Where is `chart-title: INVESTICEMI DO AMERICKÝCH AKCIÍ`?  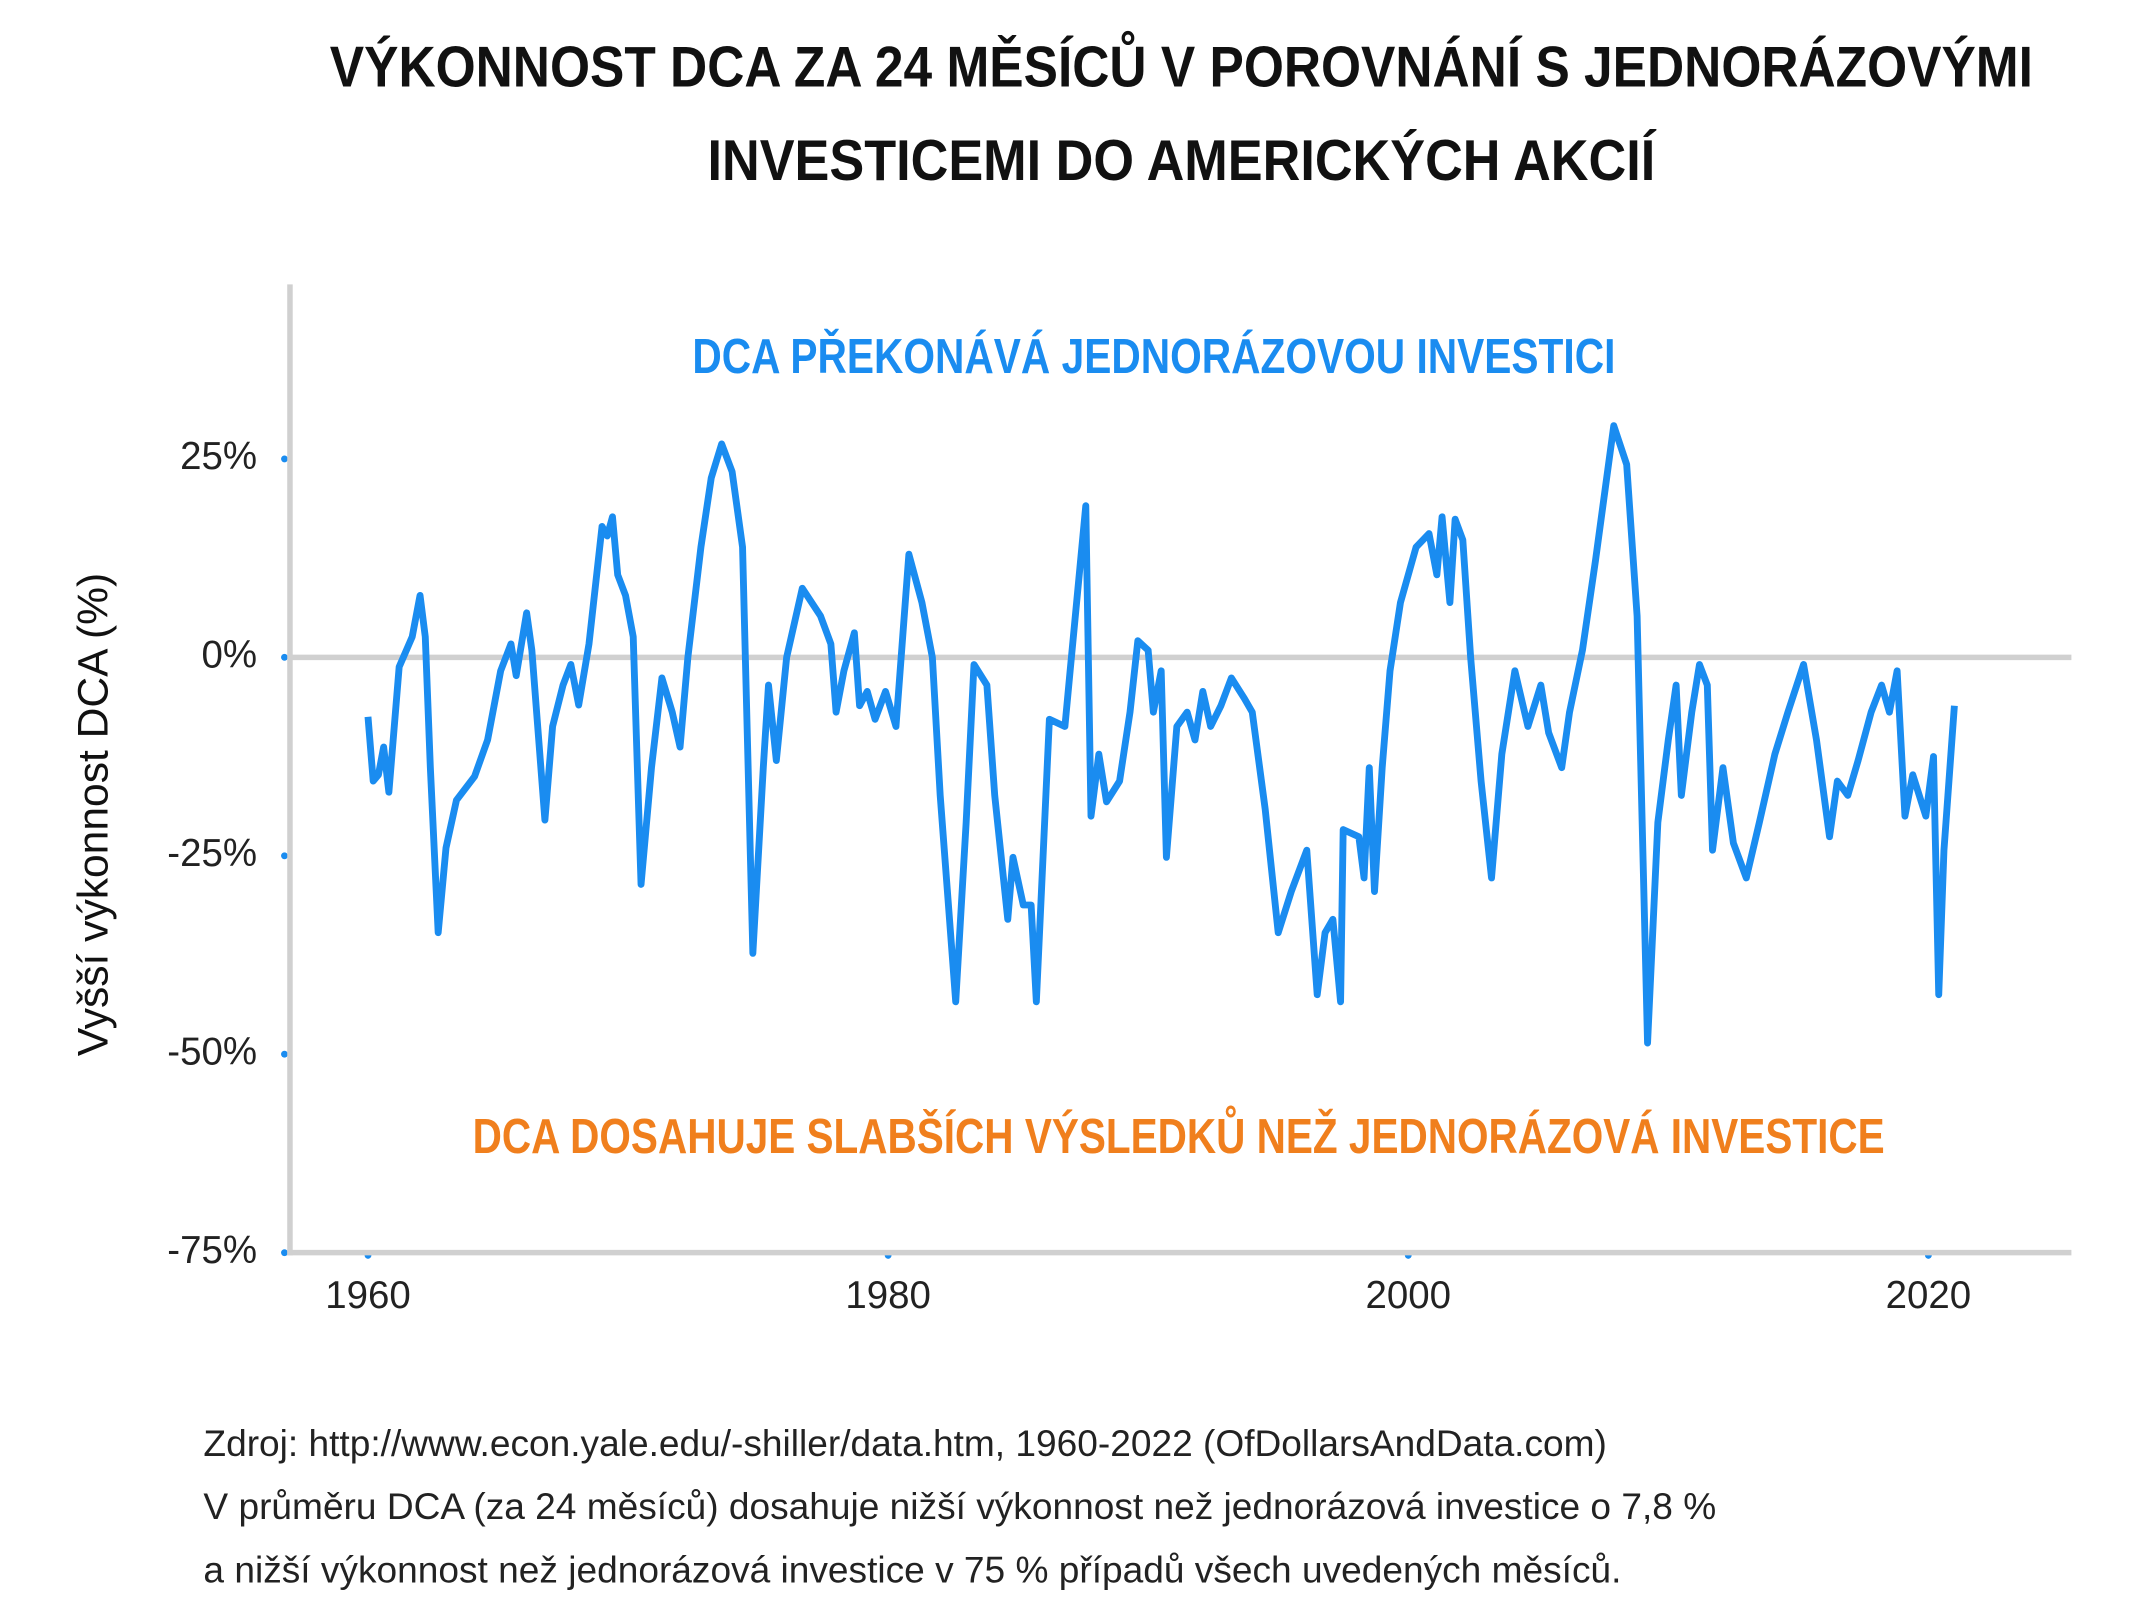
chart-title: INVESTICEMI DO AMERICKÝCH AKCIÍ is located at coordinates (1183, 160).